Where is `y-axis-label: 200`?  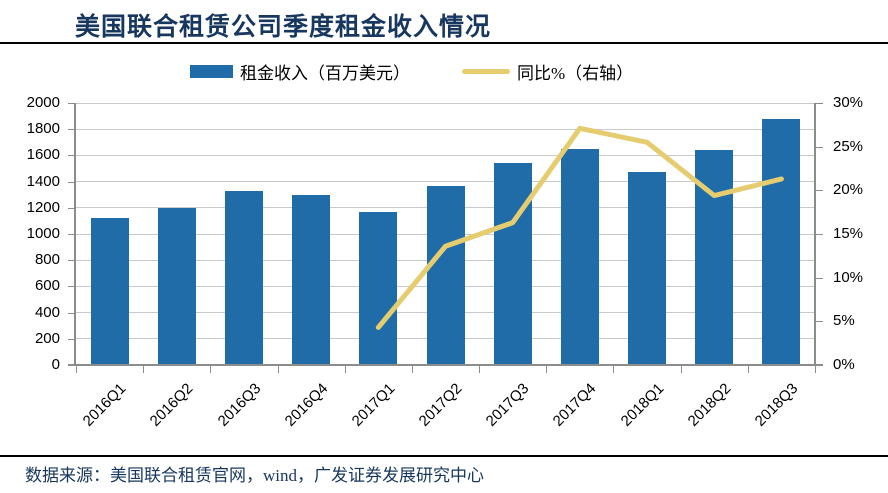 y-axis-label: 200 is located at coordinates (47, 338).